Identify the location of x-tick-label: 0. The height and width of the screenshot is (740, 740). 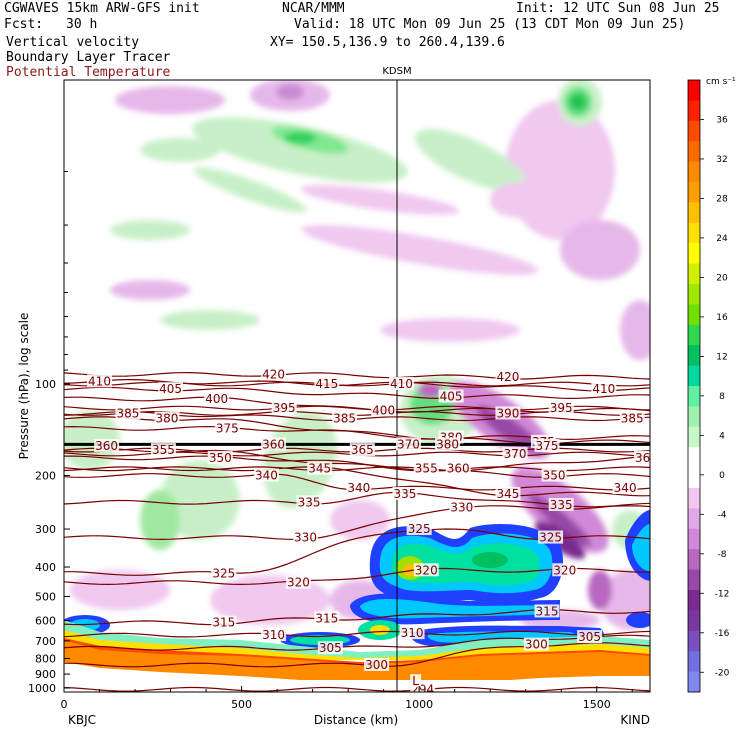
(64, 704).